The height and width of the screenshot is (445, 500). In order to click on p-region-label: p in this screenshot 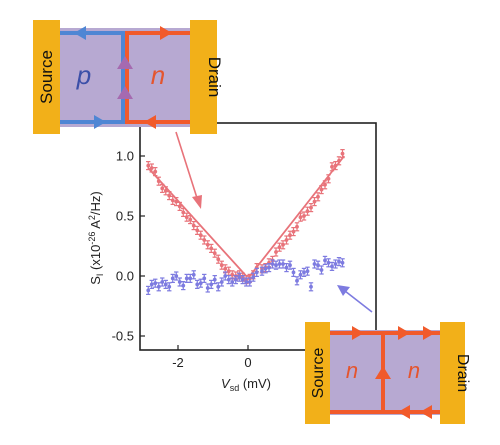, I will do `click(83, 75)`.